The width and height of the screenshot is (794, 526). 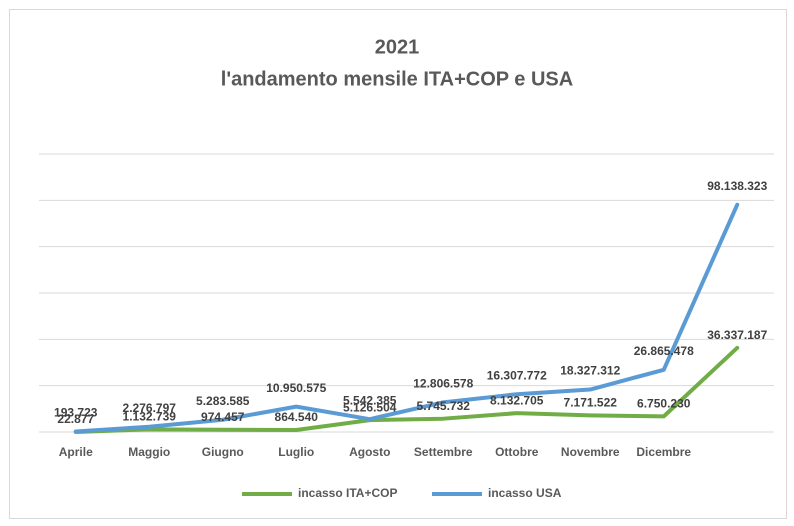 What do you see at coordinates (150, 408) in the screenshot?
I see `data-label: 2.276.797` at bounding box center [150, 408].